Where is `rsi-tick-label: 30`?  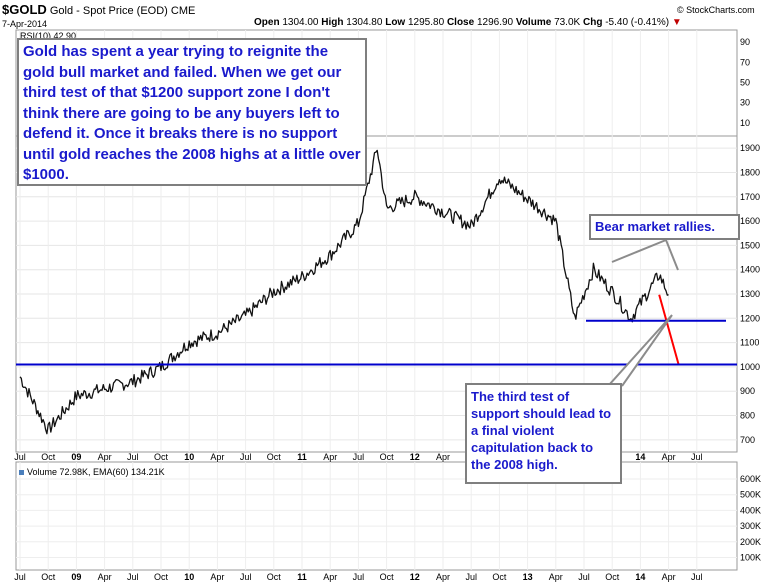 rsi-tick-label: 30 is located at coordinates (745, 103).